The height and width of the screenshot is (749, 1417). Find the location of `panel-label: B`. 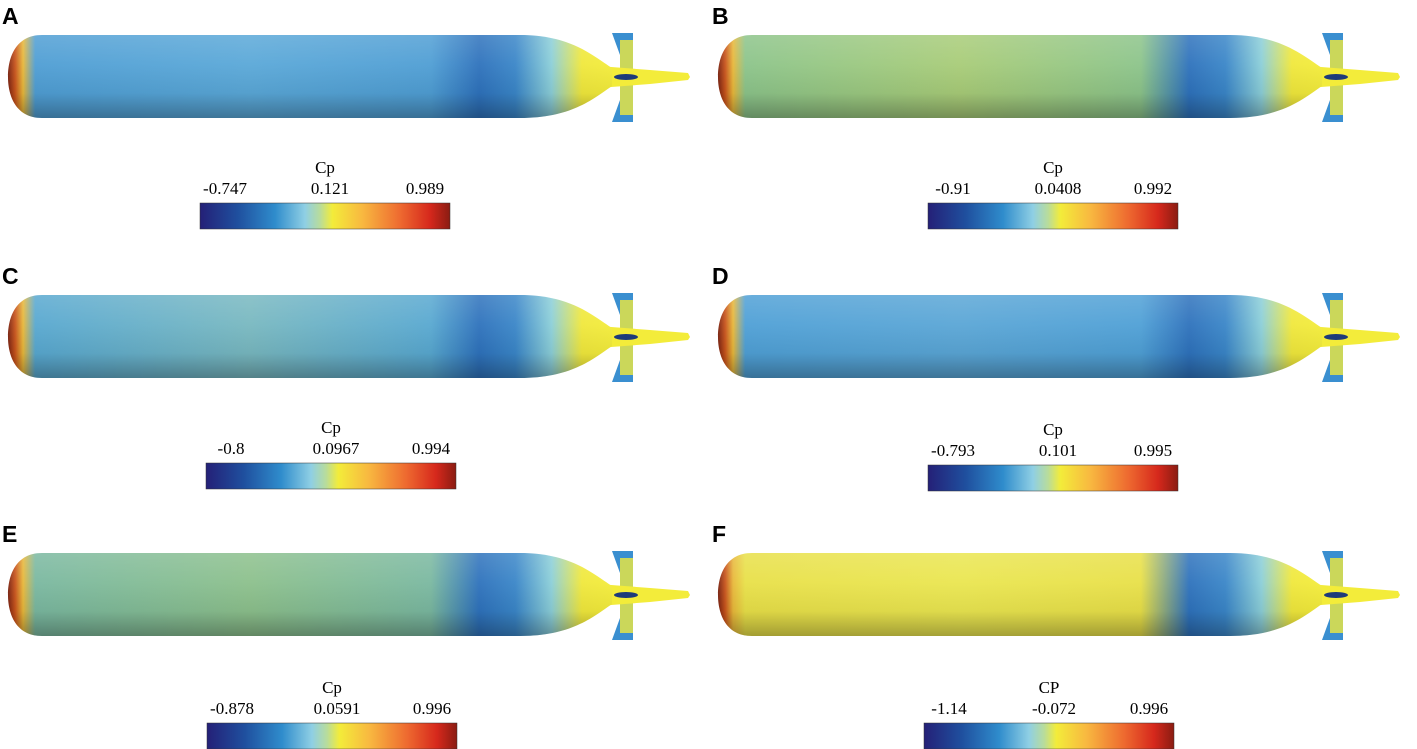

panel-label: B is located at coordinates (720, 16).